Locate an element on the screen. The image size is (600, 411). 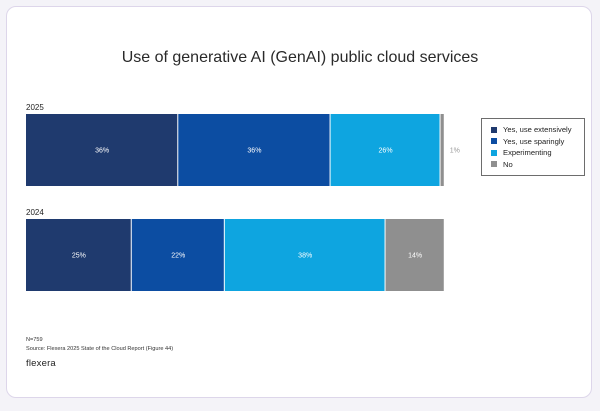
bar-2024-experimenting is located at coordinates (304, 255).